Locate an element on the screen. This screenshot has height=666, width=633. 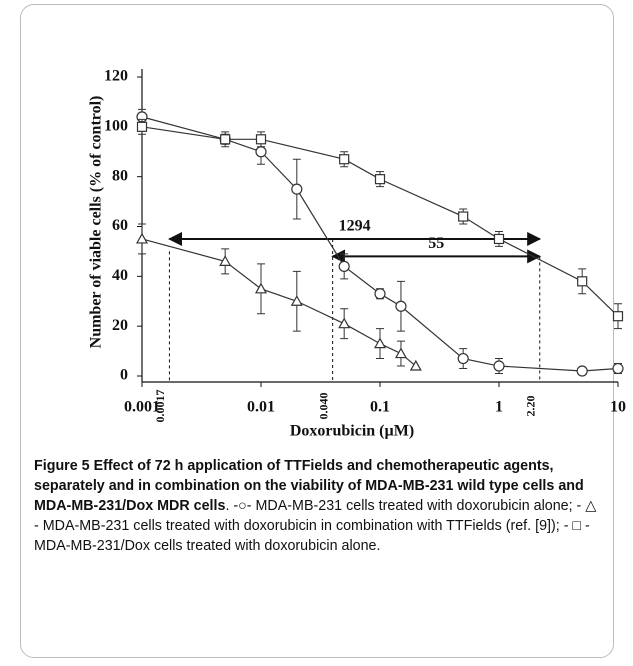
y-tick-label: 60 is located at coordinates (120, 225).